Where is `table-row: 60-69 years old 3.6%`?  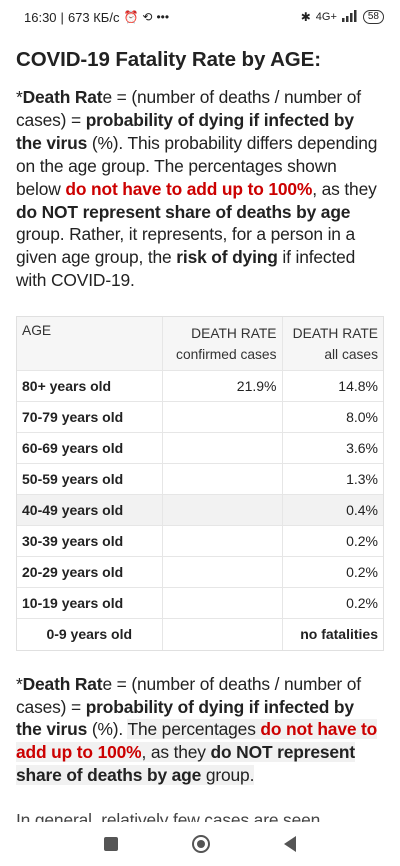 table-row: 60-69 years old 3.6% is located at coordinates (200, 448).